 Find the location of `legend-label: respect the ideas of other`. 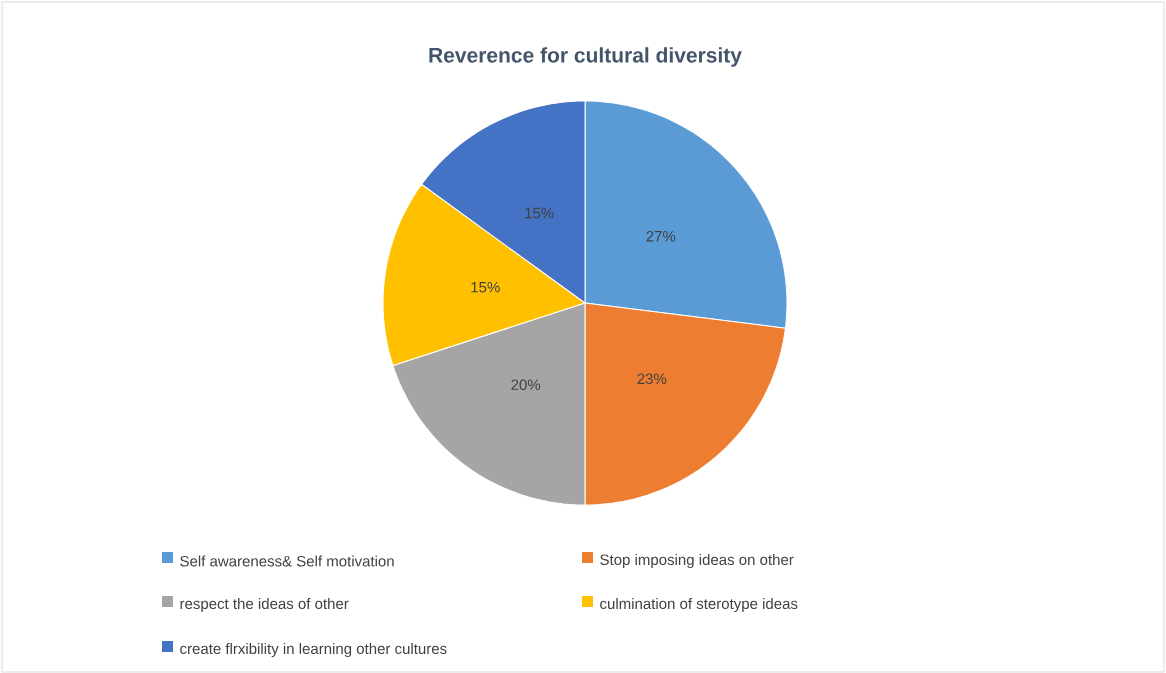

legend-label: respect the ideas of other is located at coordinates (264, 605).